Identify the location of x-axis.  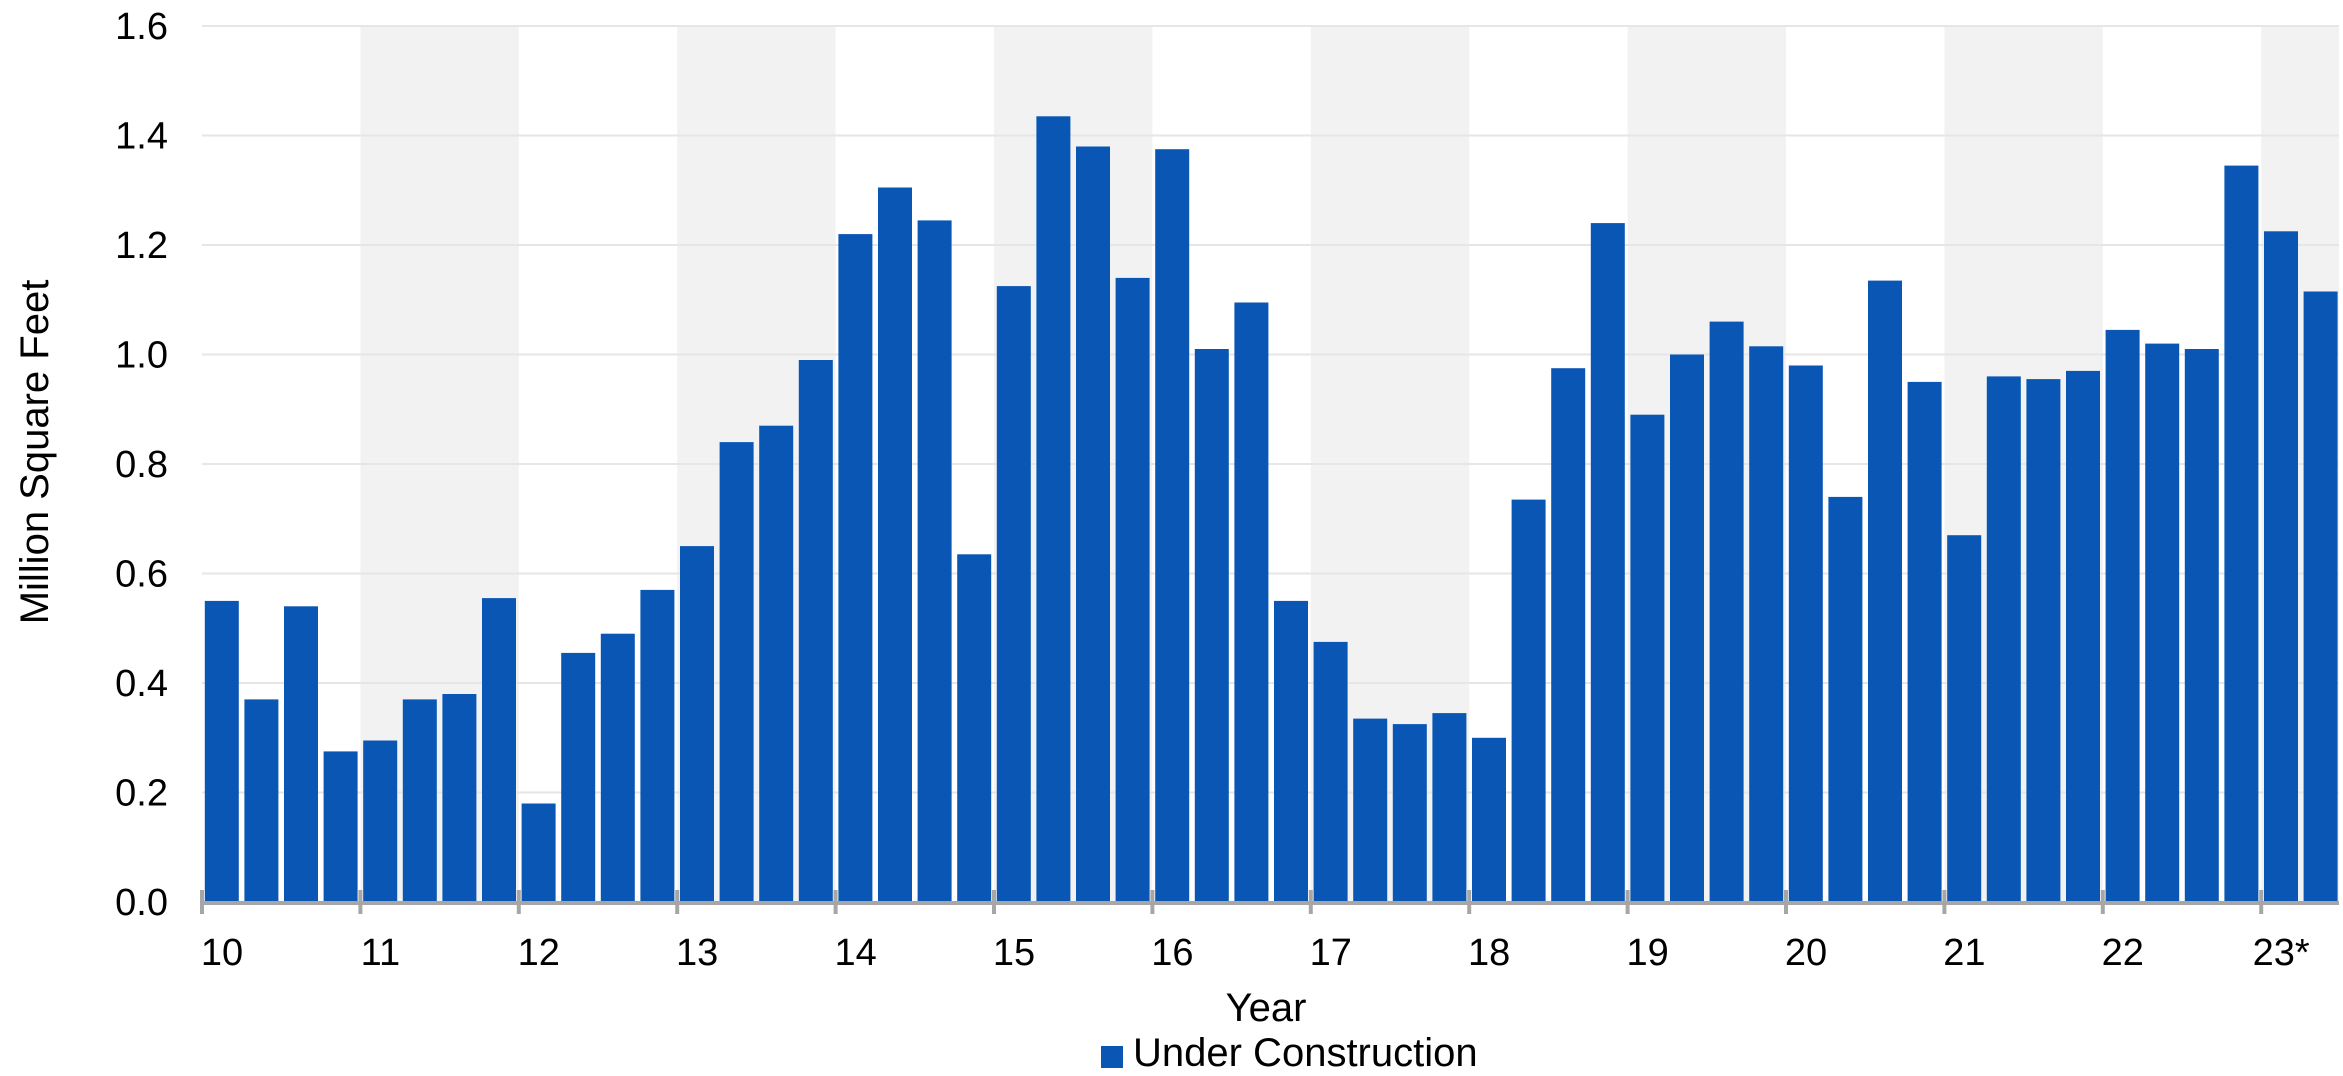
(1269, 902).